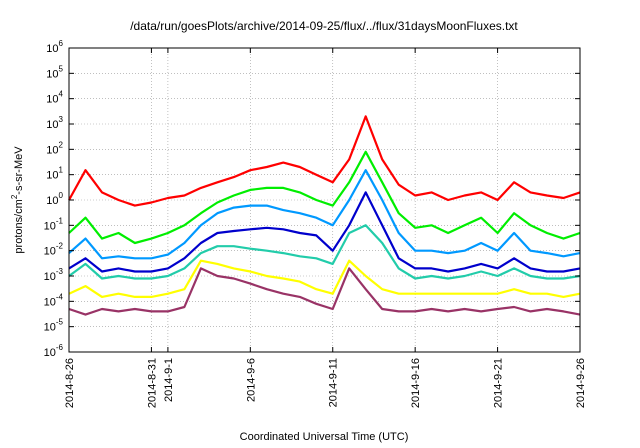  What do you see at coordinates (54, 300) in the screenshot?
I see `y-tick-label: 10⁻⁴` at bounding box center [54, 300].